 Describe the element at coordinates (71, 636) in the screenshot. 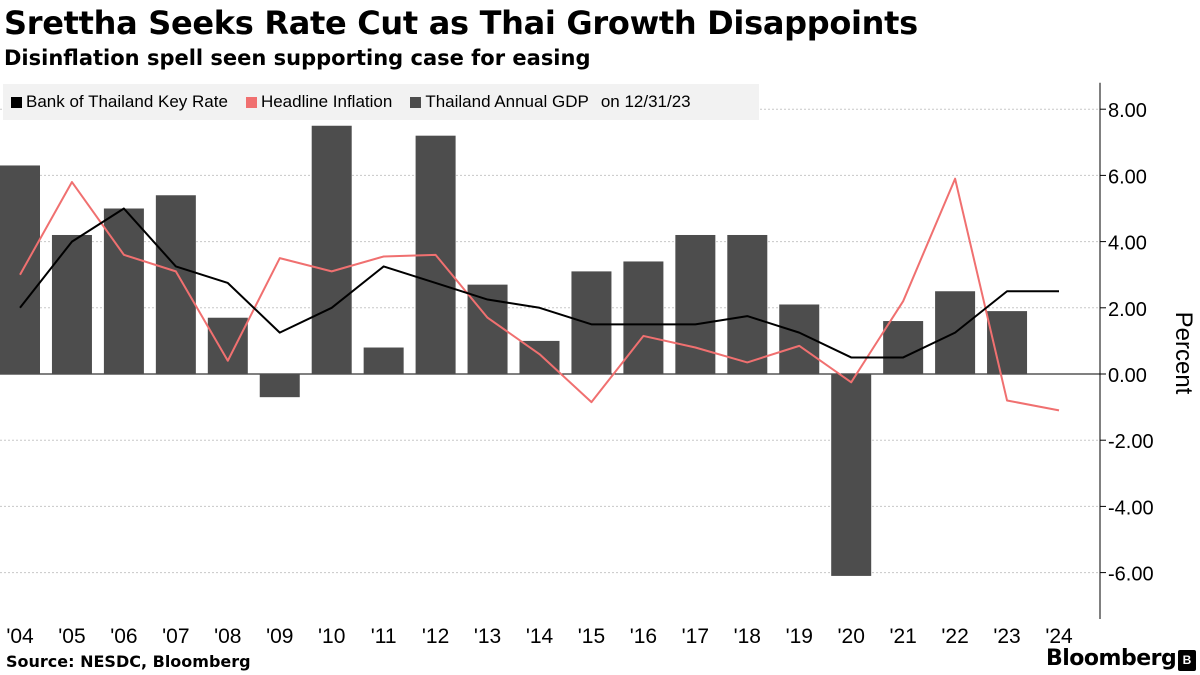

I see `x-tick-label: '05` at that location.